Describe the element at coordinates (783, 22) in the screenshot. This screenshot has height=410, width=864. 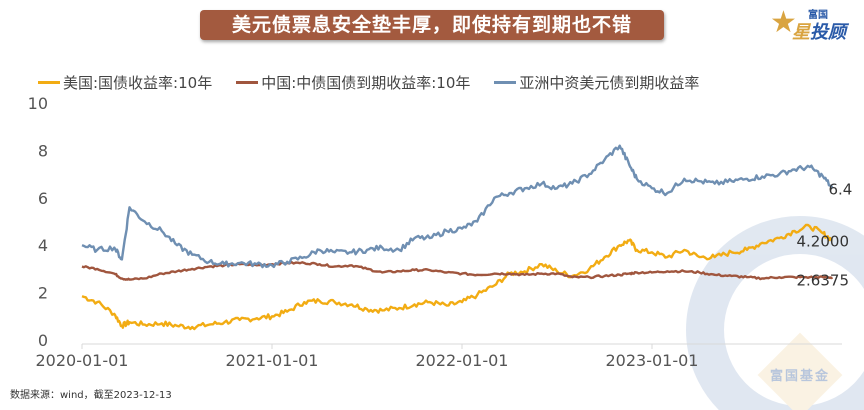
I see `star-icon: ★` at that location.